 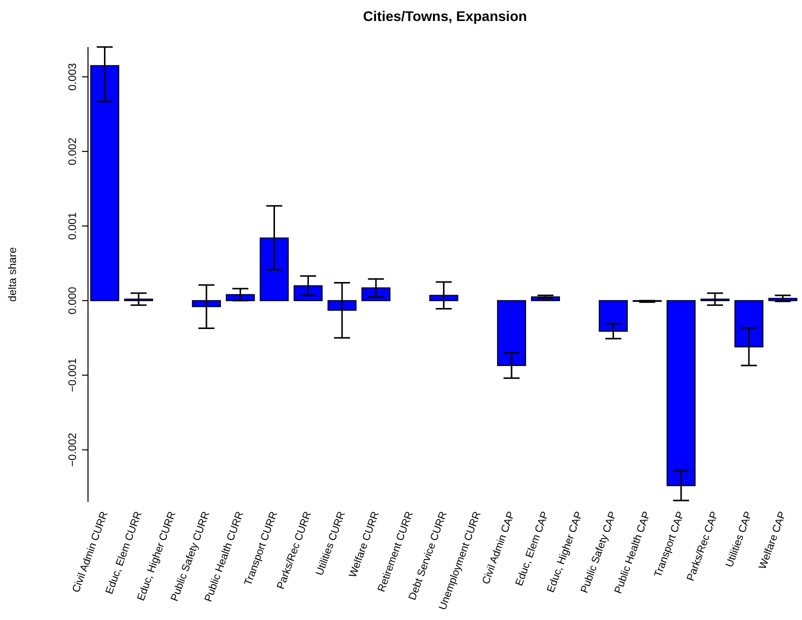 What do you see at coordinates (739, 539) in the screenshot?
I see `x-tick-label: Utilities CAP` at bounding box center [739, 539].